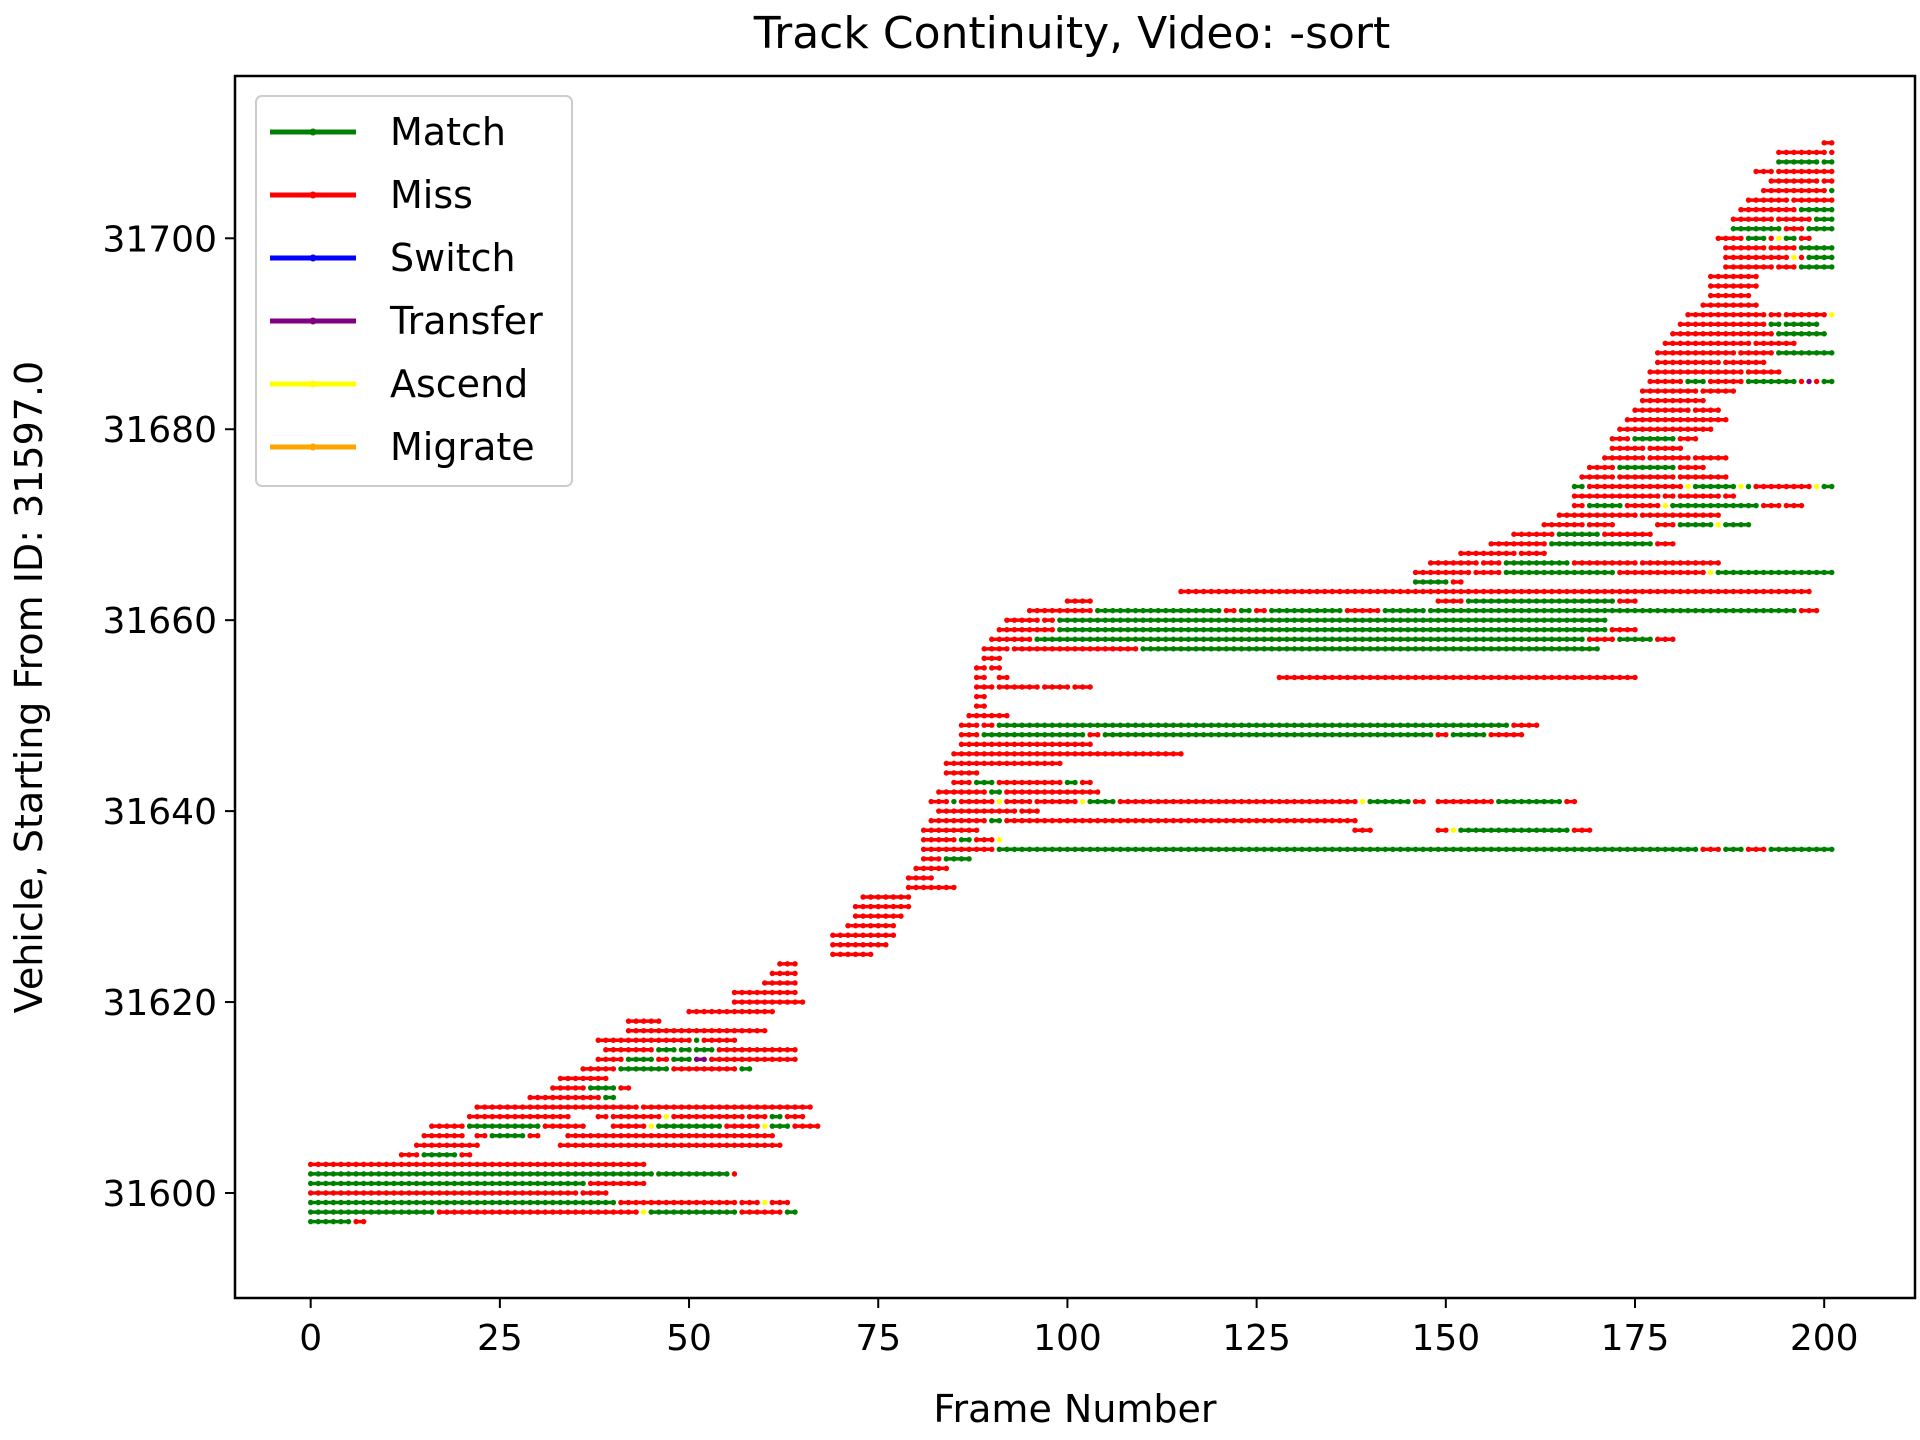 This screenshot has height=1440, width=1920. What do you see at coordinates (310, 1338) in the screenshot?
I see `x-tick-label: 0` at bounding box center [310, 1338].